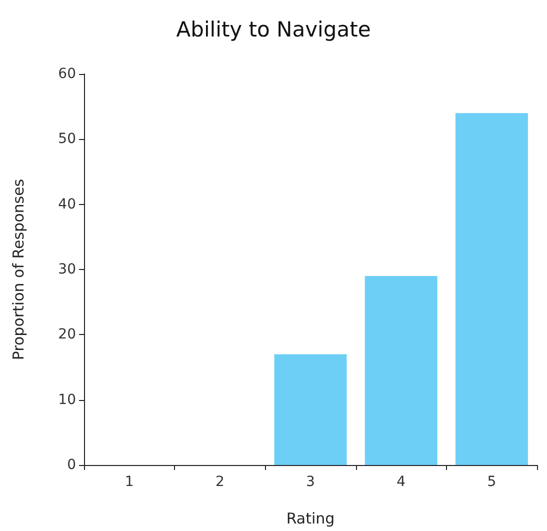  Describe the element at coordinates (67, 74) in the screenshot. I see `y-tick-label: 60` at that location.